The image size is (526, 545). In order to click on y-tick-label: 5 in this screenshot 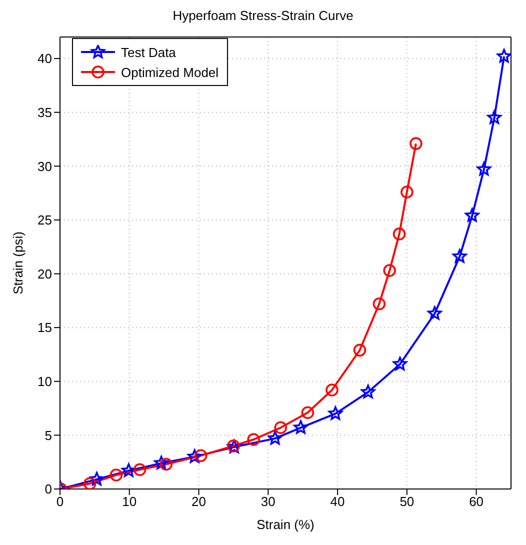, I will do `click(48, 435)`.